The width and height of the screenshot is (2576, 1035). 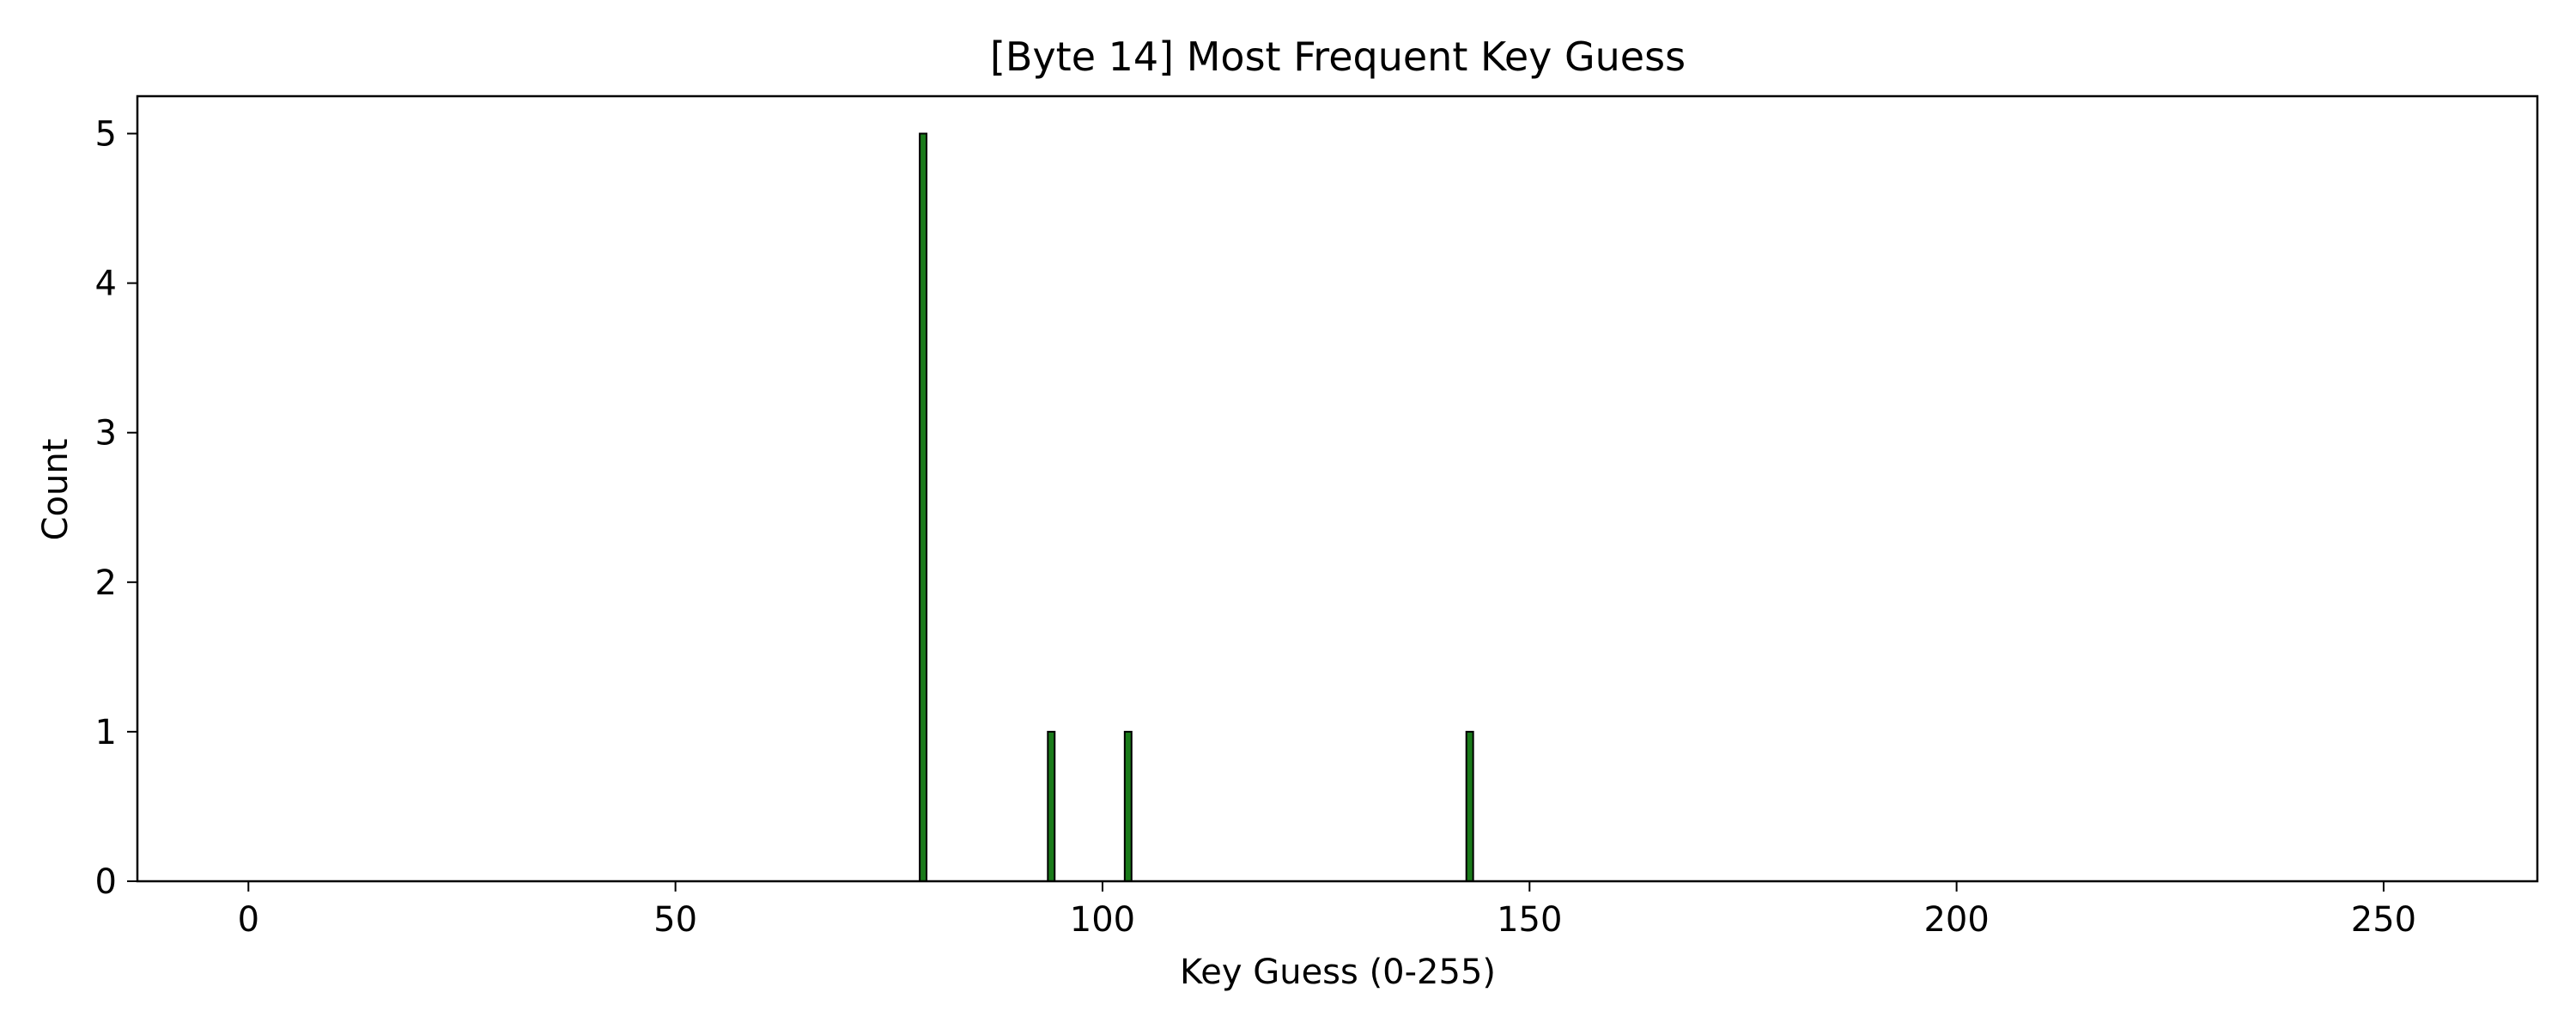 What do you see at coordinates (106, 434) in the screenshot?
I see `y-tick-label-3: 3` at bounding box center [106, 434].